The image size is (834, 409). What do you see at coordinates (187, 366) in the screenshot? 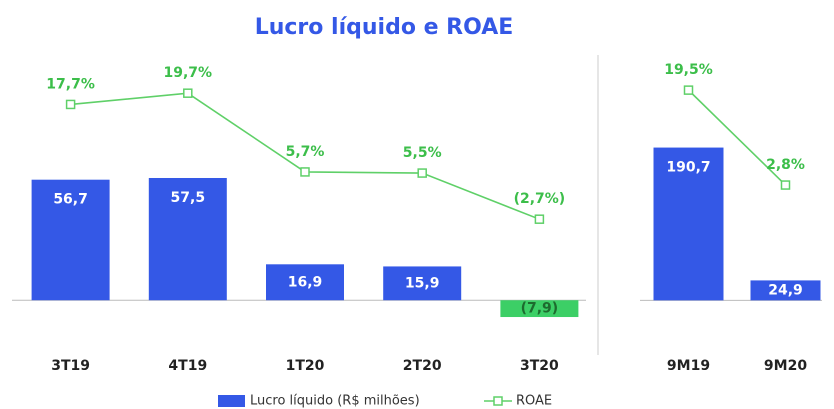
I see `x-tick-label: 4T19` at bounding box center [187, 366].